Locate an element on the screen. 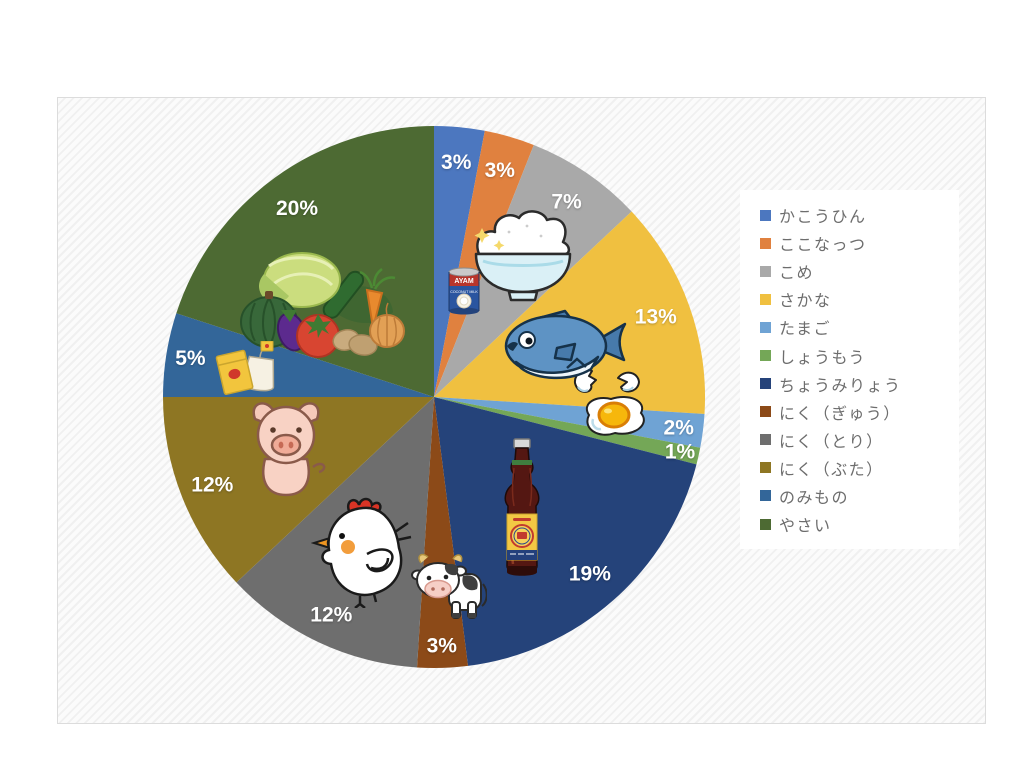  pie-slice-shoumou is located at coordinates (567, 431).